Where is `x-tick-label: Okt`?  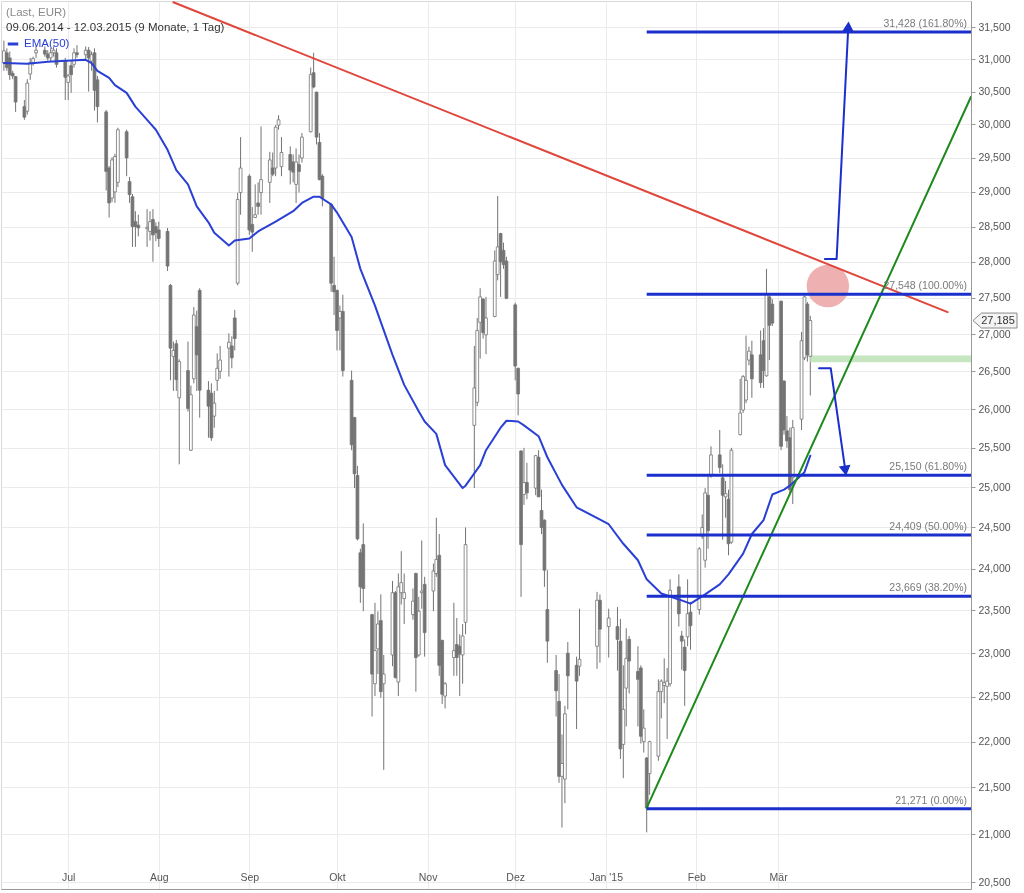 x-tick-label: Okt is located at coordinates (337, 876).